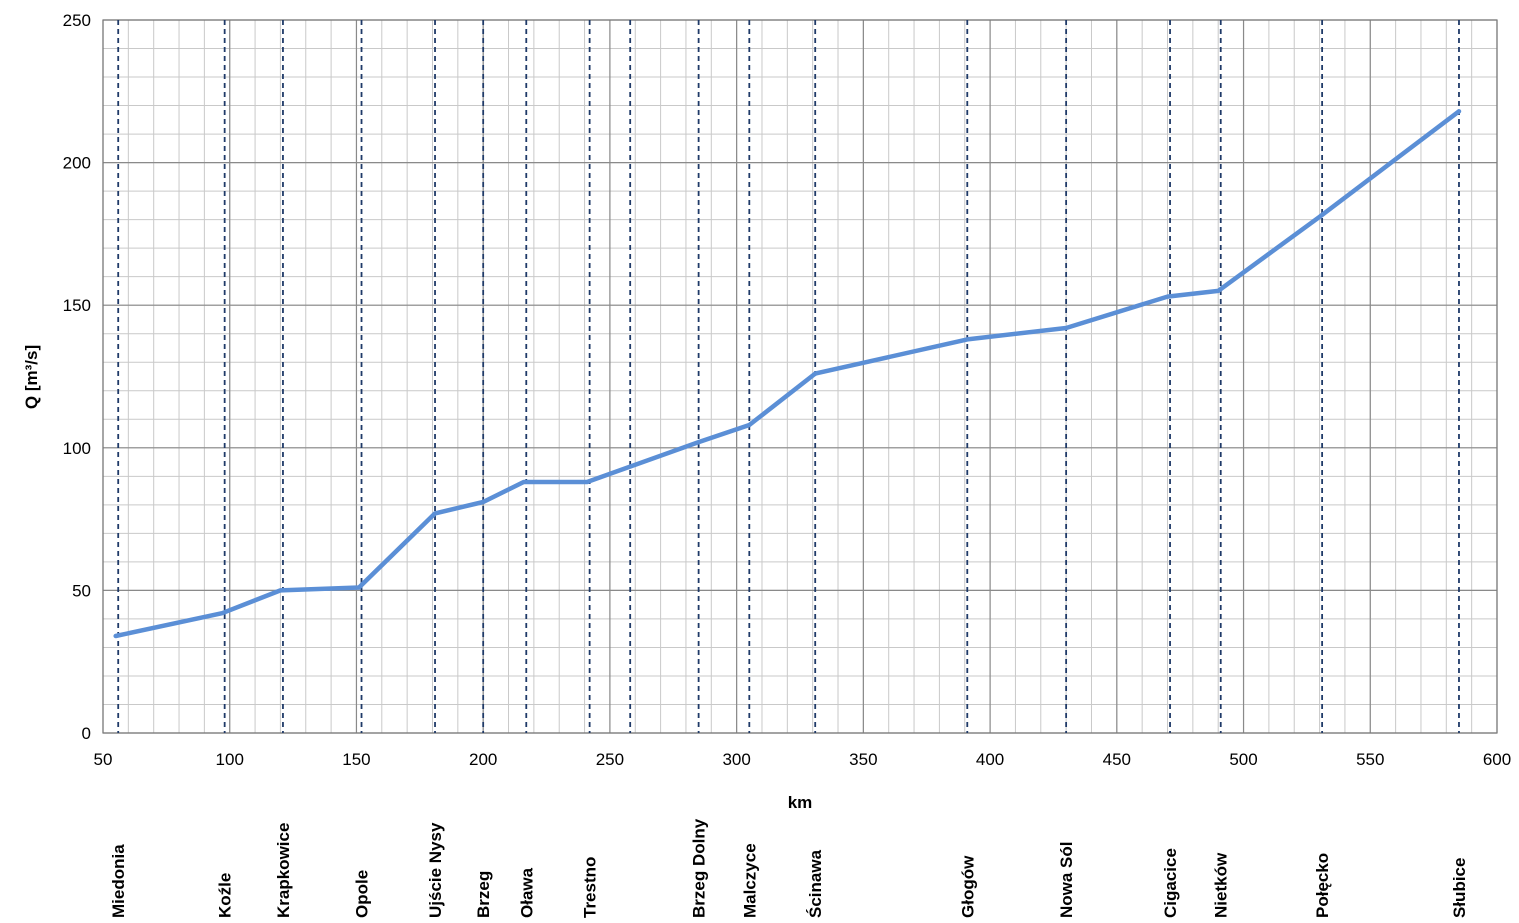 Image resolution: width=1519 pixels, height=923 pixels. Describe the element at coordinates (77, 305) in the screenshot. I see `y-tick-label: 150` at that location.